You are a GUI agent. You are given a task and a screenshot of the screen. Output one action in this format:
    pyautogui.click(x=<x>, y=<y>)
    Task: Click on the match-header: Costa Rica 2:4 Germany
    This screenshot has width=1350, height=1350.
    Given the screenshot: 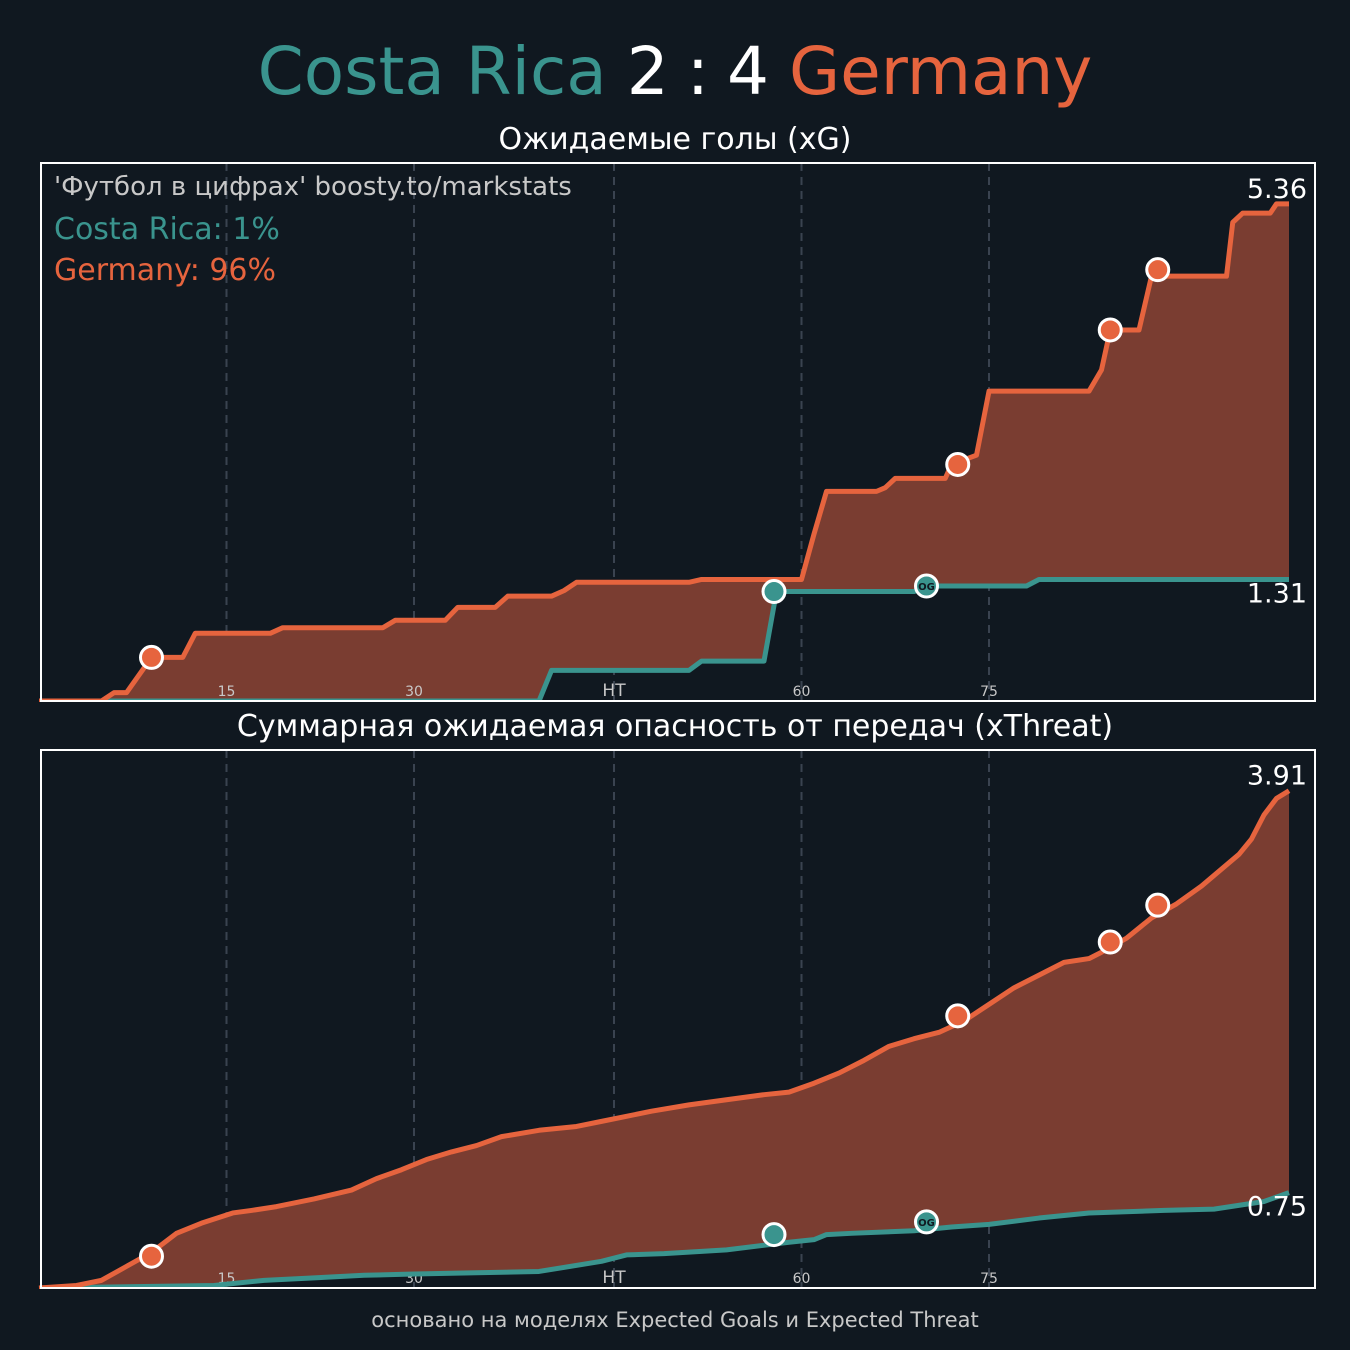 What is the action you would take?
    pyautogui.click(x=675, y=72)
    